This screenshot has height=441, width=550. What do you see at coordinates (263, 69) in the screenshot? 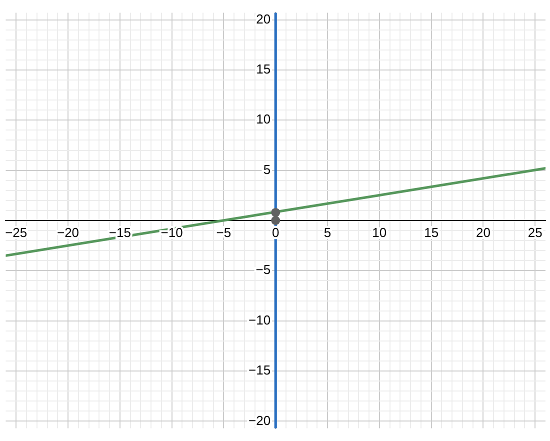
I see `y-tick-label: 15` at bounding box center [263, 69].